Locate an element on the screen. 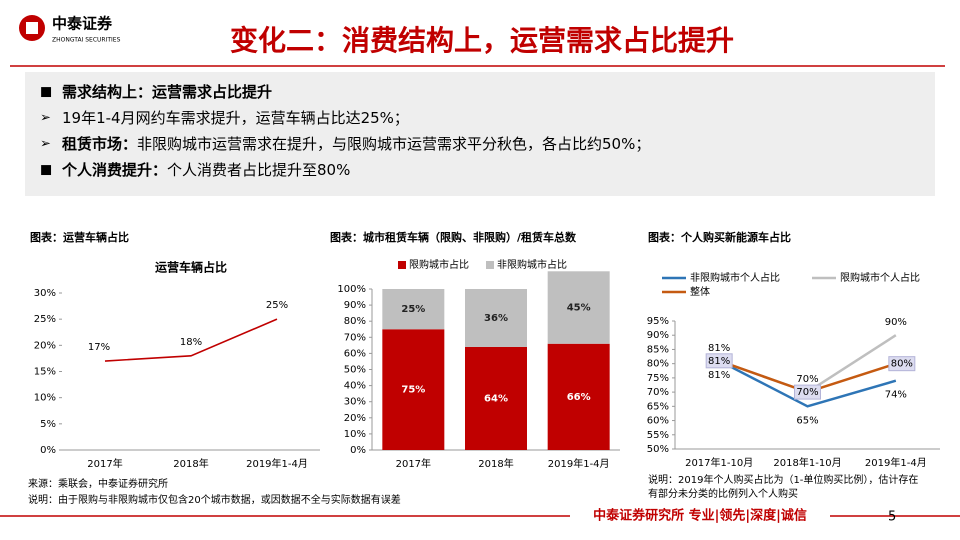  value-label: 80% is located at coordinates (902, 364).